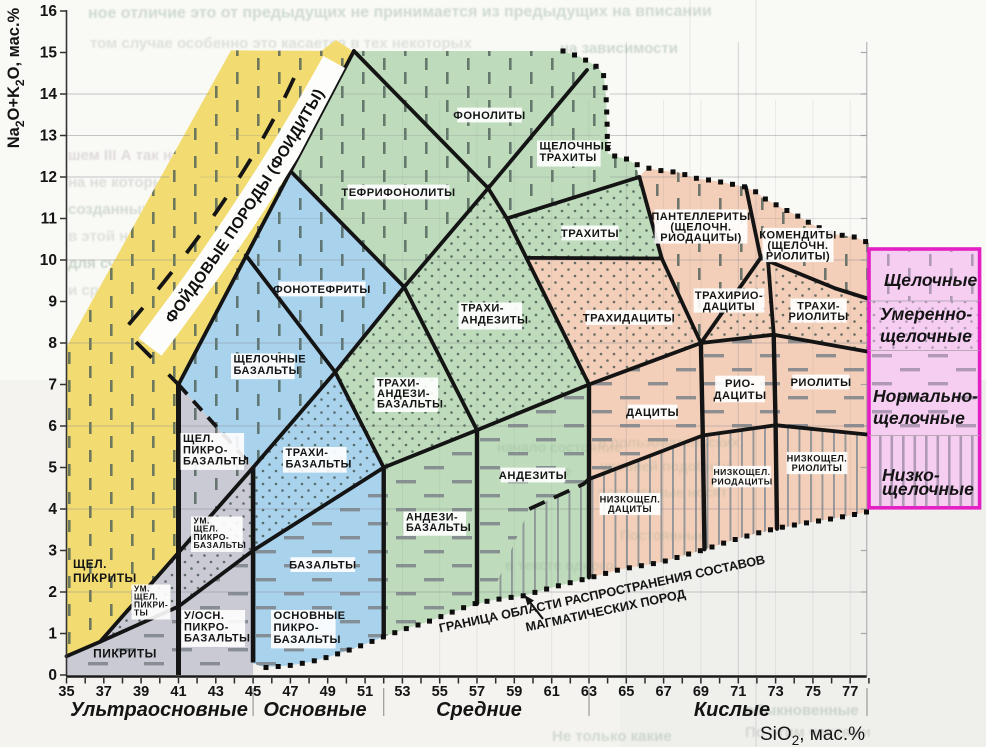 The height and width of the screenshot is (747, 986). I want to click on svg-text: ФОНОТЕФРИТЫ, so click(322, 290).